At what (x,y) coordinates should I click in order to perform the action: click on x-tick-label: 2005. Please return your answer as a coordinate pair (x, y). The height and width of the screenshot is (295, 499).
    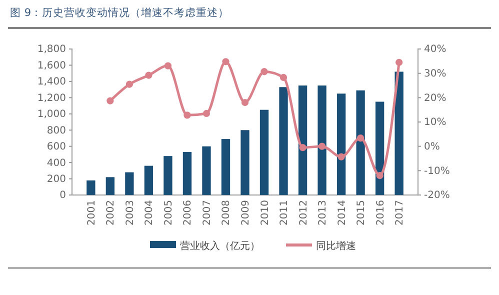
    Looking at the image, I should click on (168, 213).